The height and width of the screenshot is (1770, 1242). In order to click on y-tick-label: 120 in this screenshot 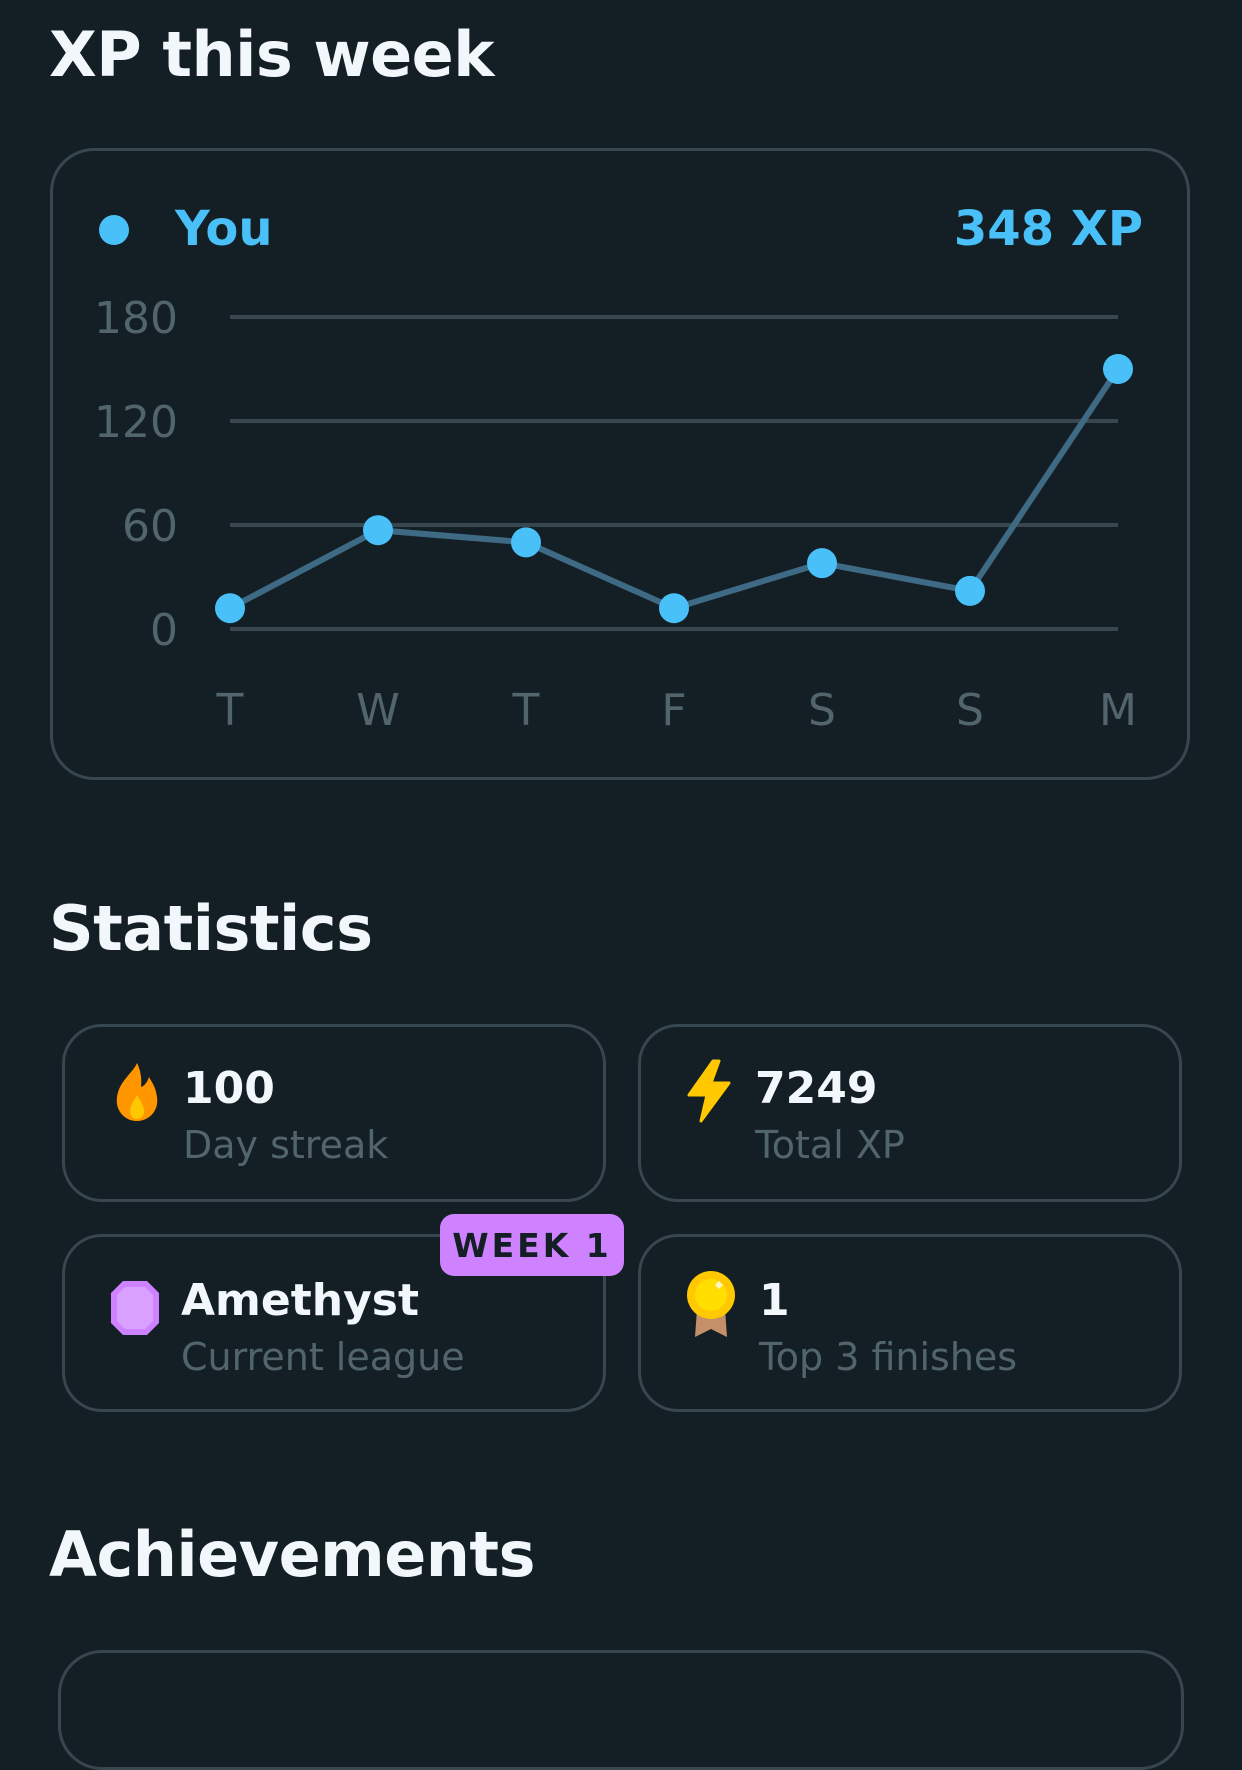, I will do `click(136, 422)`.